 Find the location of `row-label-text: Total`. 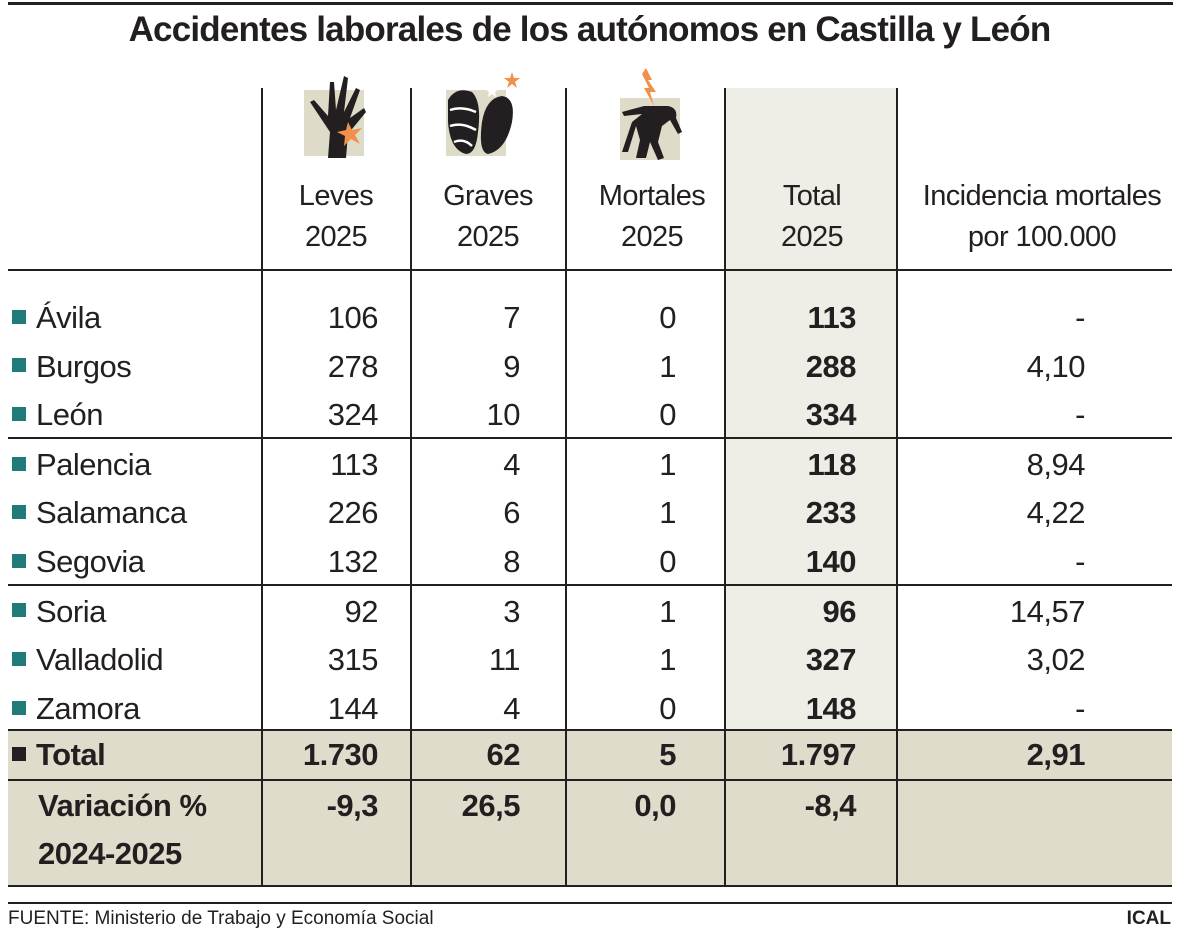

row-label-text: Total is located at coordinates (71, 754).